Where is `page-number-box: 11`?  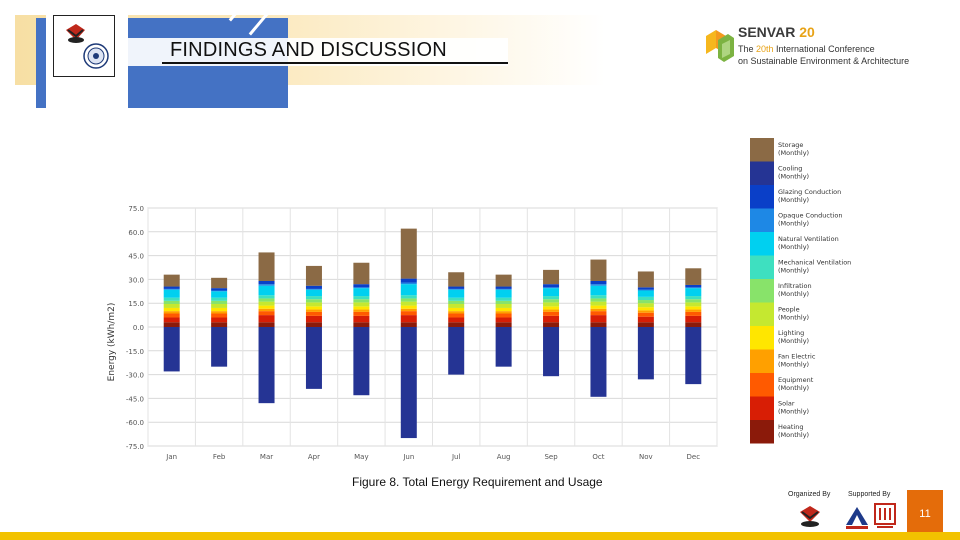
page-number-box: 11 is located at coordinates (925, 515).